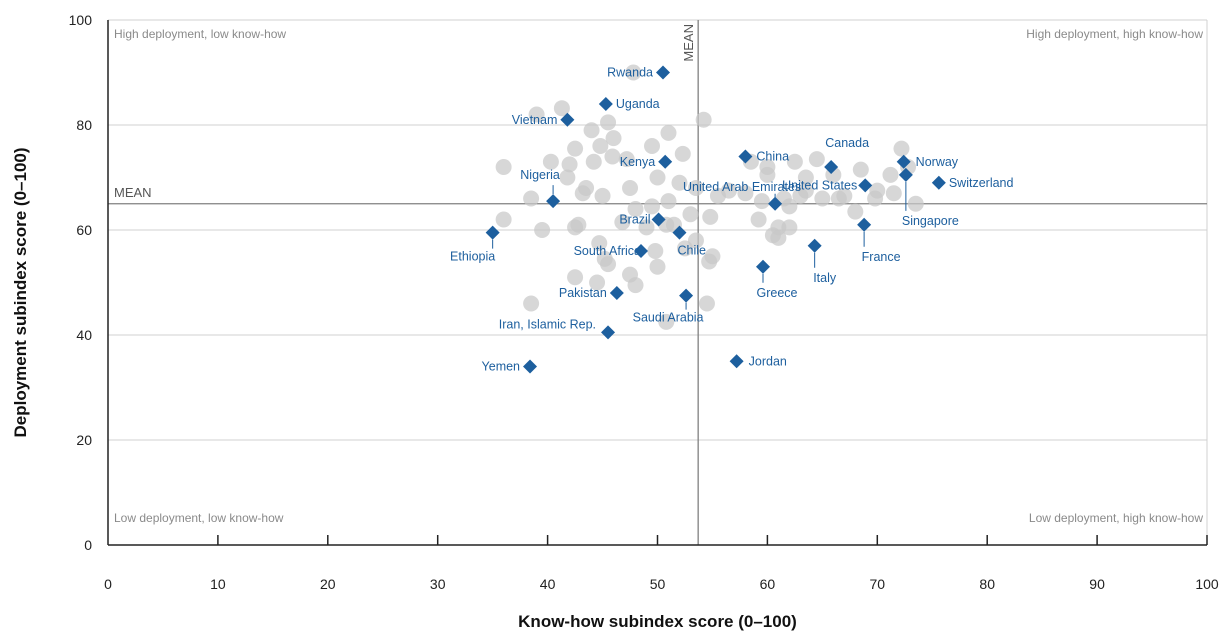  I want to click on country-label: Jordan, so click(768, 361).